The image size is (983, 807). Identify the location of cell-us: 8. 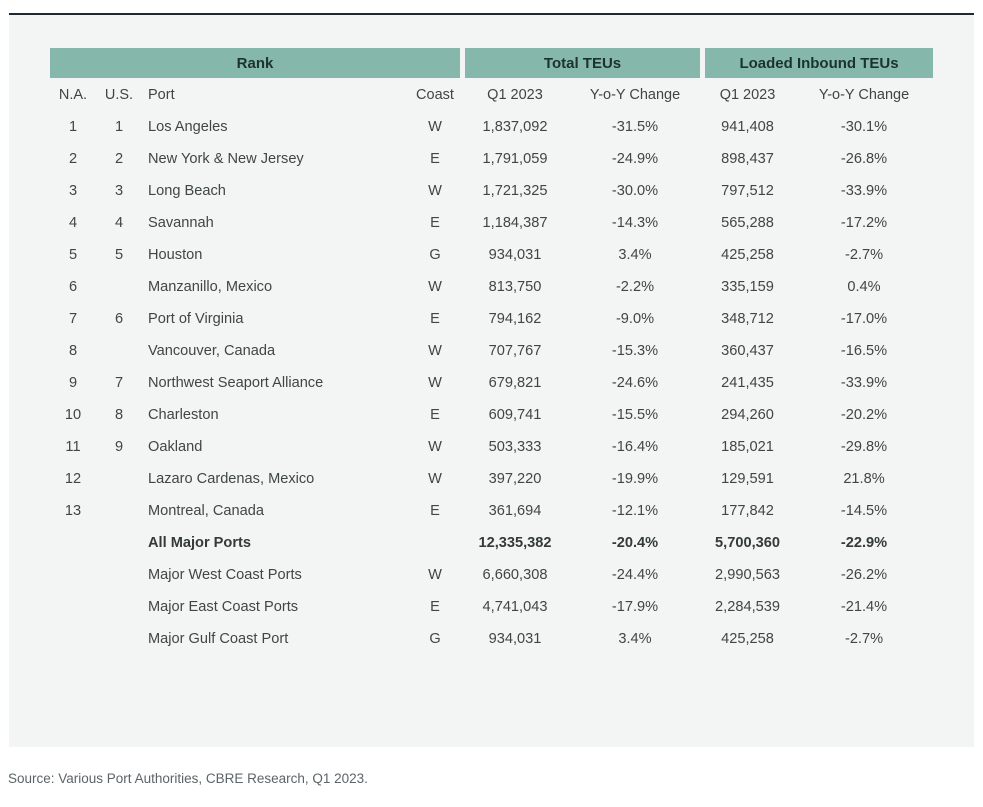
(119, 415).